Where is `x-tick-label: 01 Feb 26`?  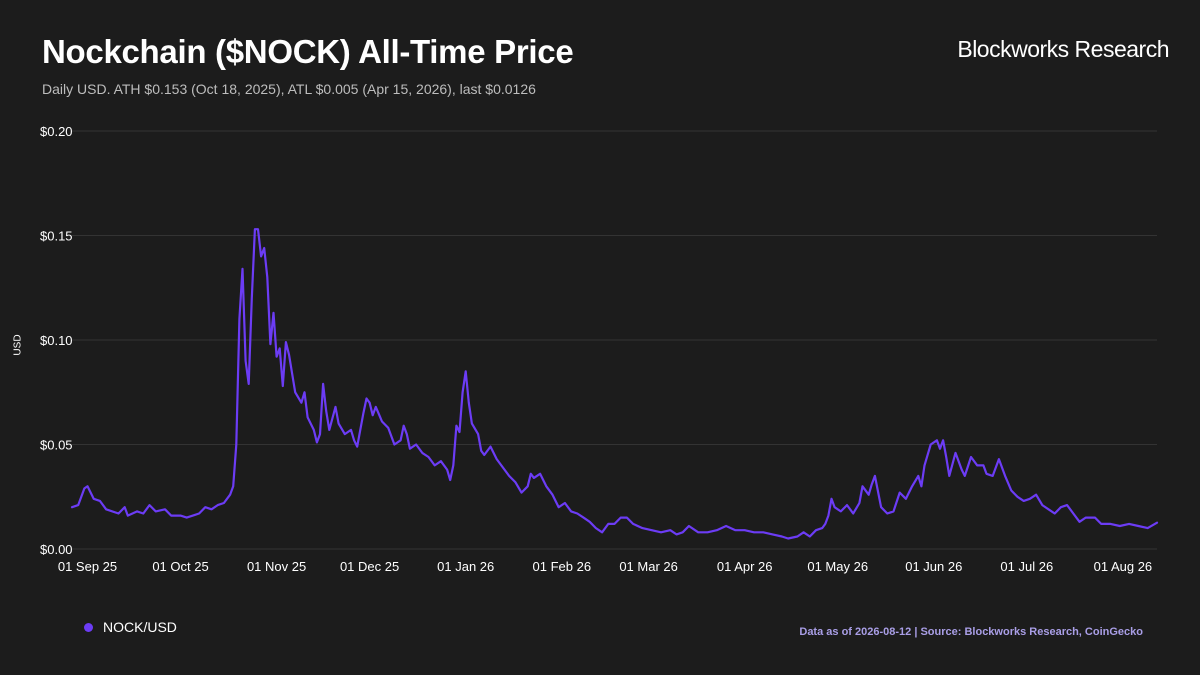 x-tick-label: 01 Feb 26 is located at coordinates (562, 566).